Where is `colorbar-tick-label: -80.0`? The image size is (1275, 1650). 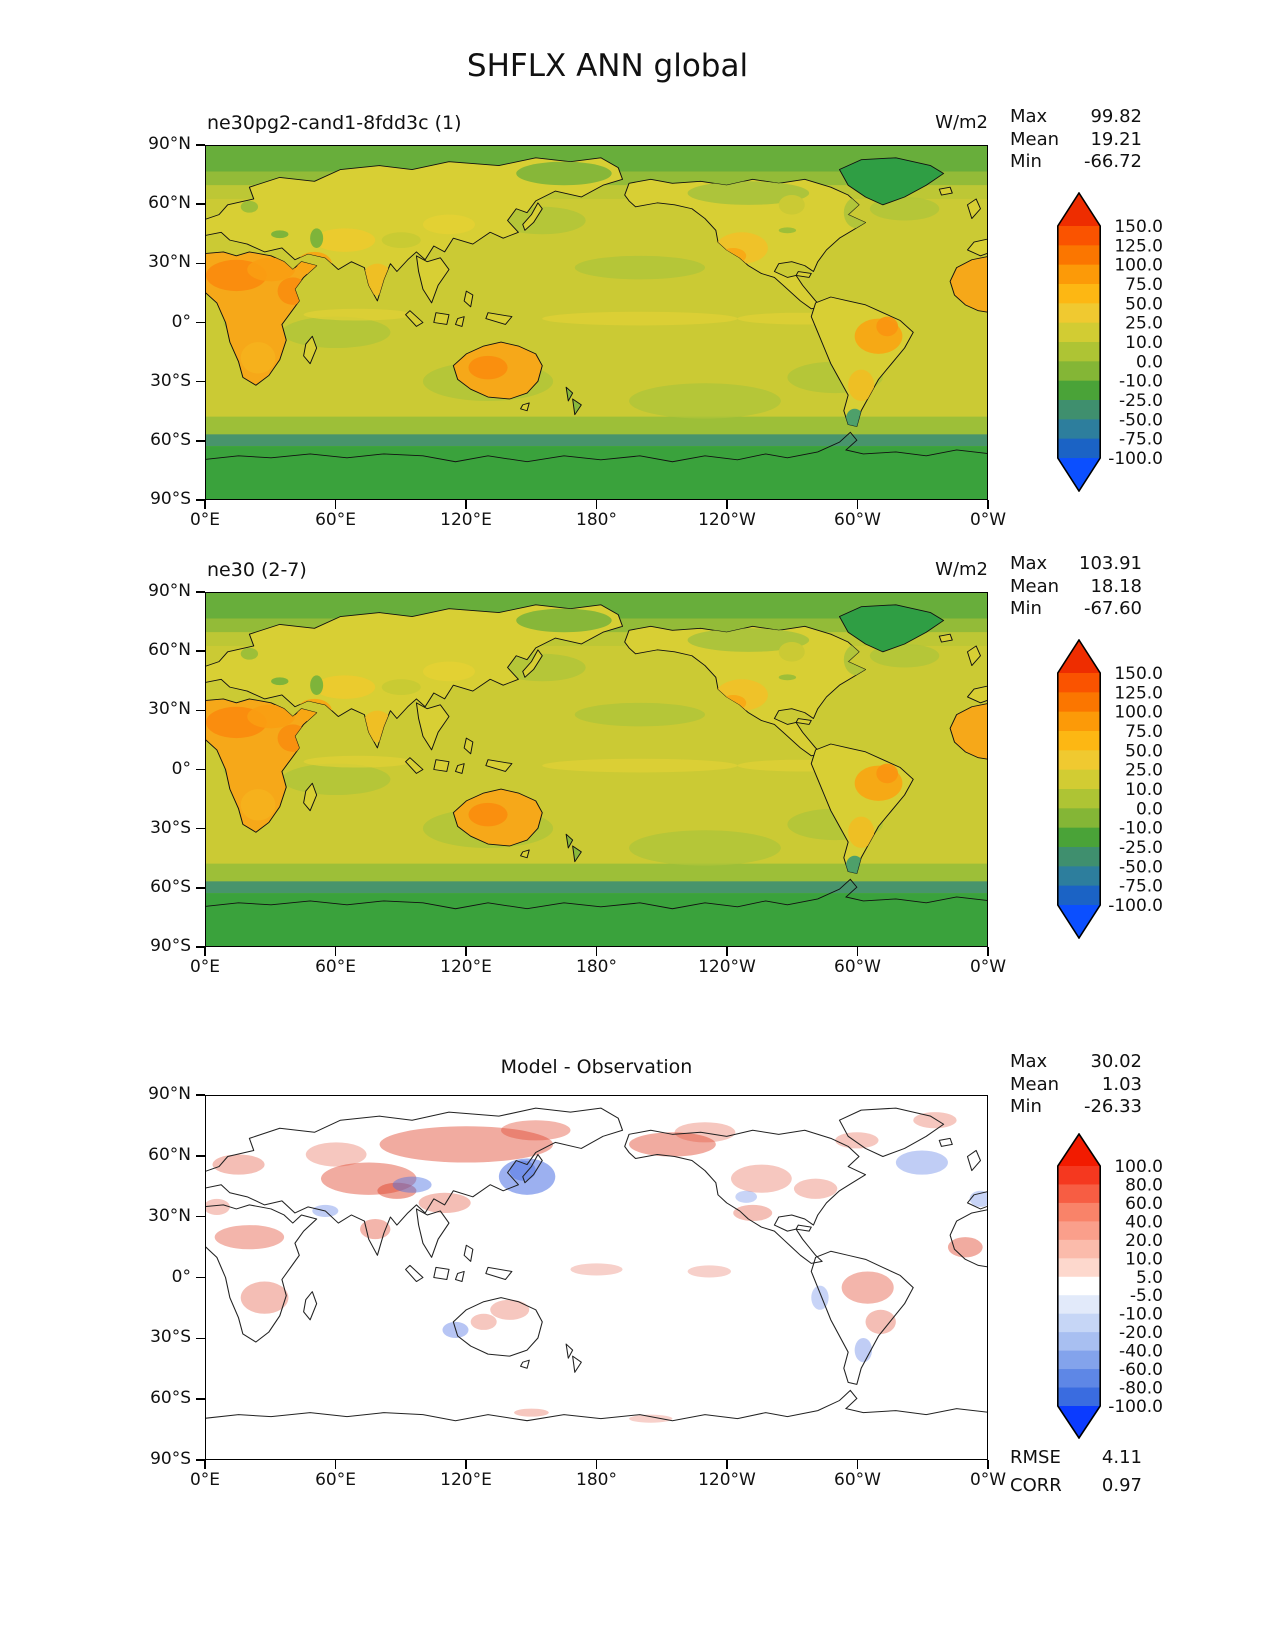 colorbar-tick-label: -80.0 is located at coordinates (1141, 1389).